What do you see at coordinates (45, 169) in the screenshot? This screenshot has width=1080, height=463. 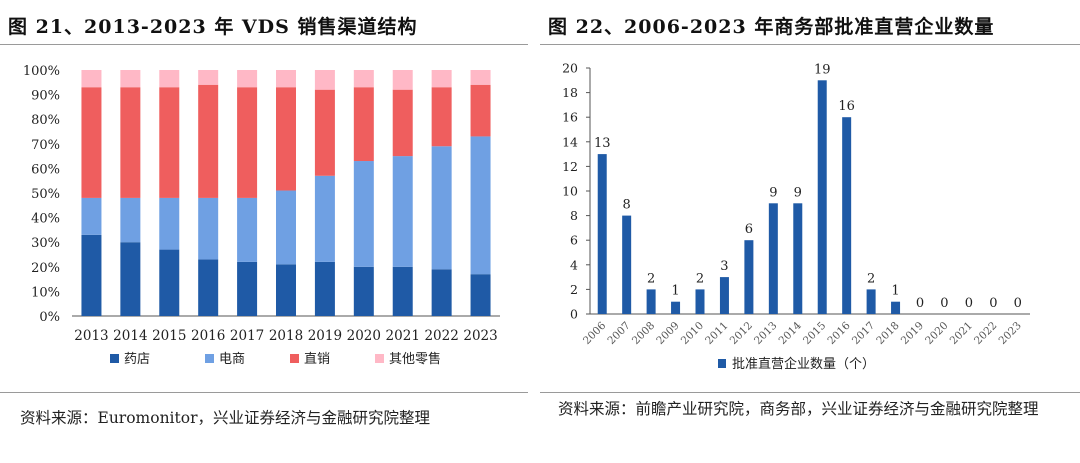 I see `y-tick-label: 60%` at bounding box center [45, 169].